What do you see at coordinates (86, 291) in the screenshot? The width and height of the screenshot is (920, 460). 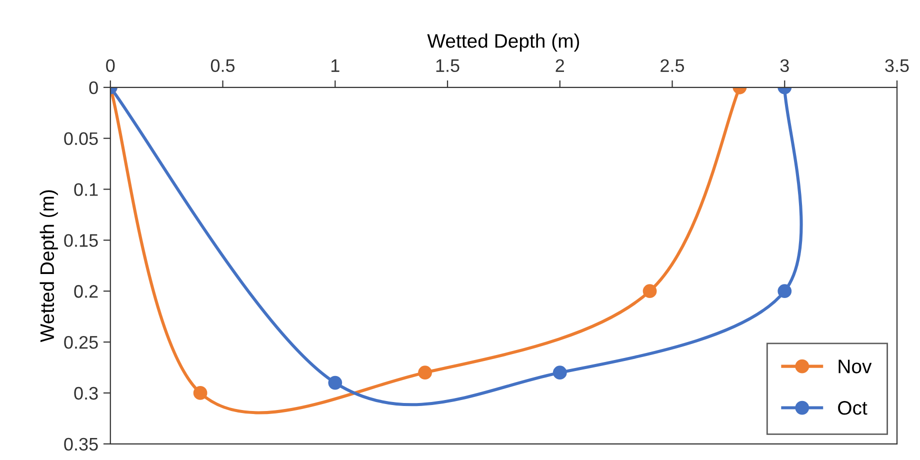 I see `y-tick-label: 0.2` at bounding box center [86, 291].